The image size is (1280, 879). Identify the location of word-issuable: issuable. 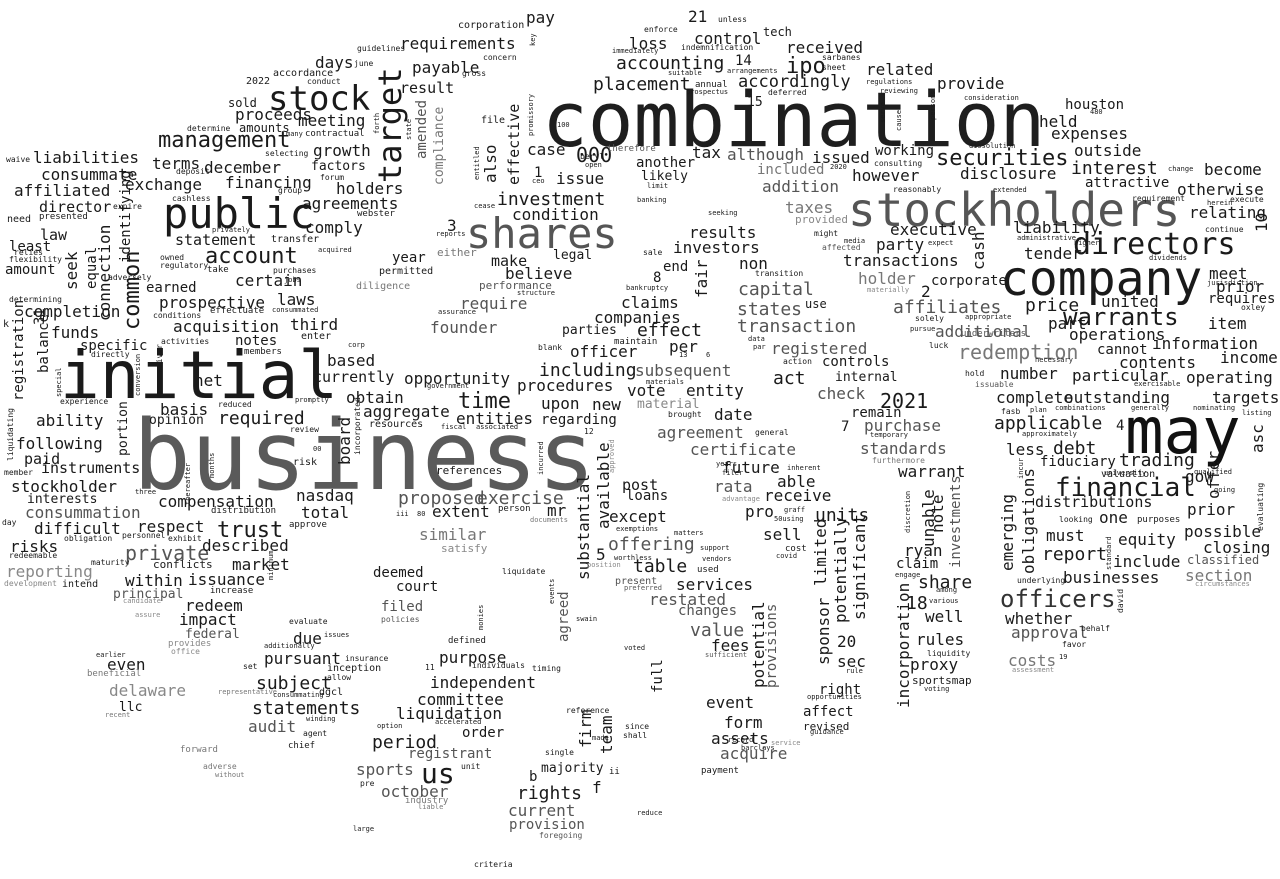
(994, 384).